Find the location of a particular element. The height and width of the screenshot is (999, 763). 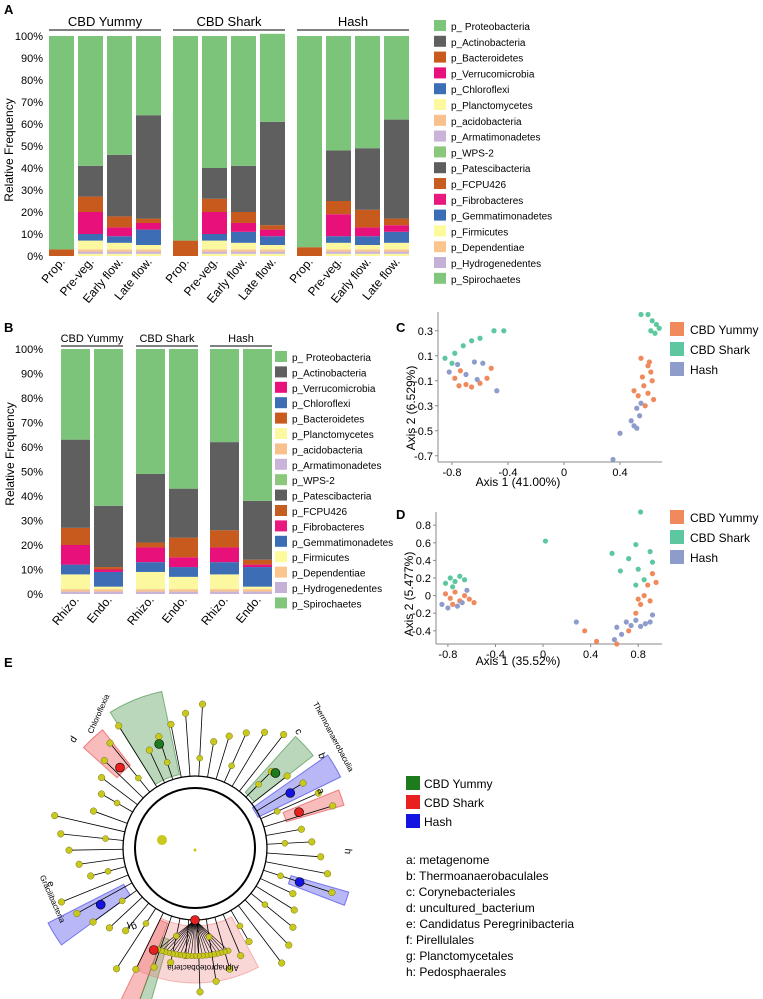

x-tick-label: 0.4 is located at coordinates (590, 655).